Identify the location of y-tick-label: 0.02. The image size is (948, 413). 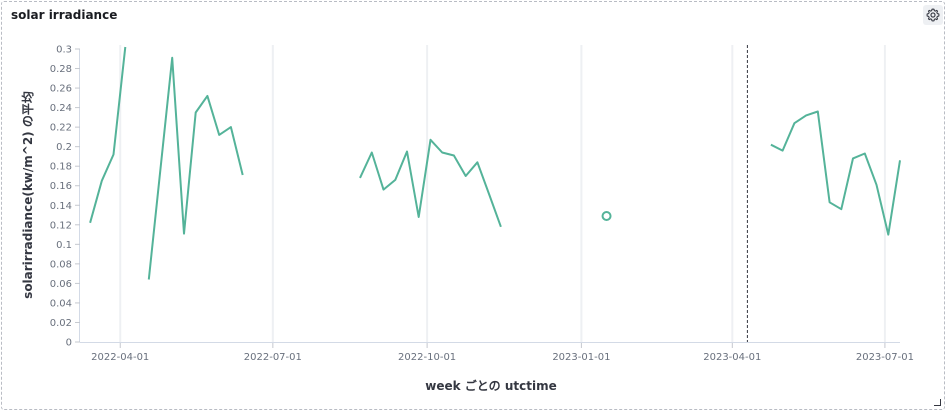
(61, 323).